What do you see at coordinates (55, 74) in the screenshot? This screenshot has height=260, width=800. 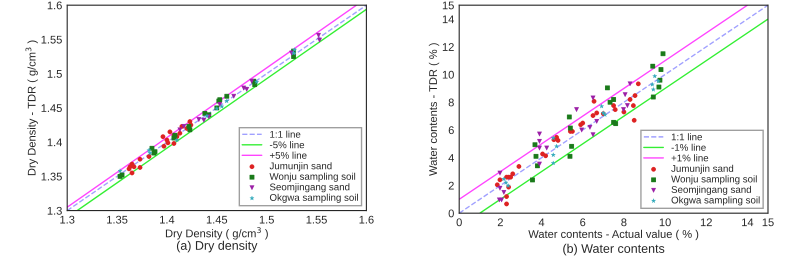 I see `y-tick-label: 1.5` at bounding box center [55, 74].